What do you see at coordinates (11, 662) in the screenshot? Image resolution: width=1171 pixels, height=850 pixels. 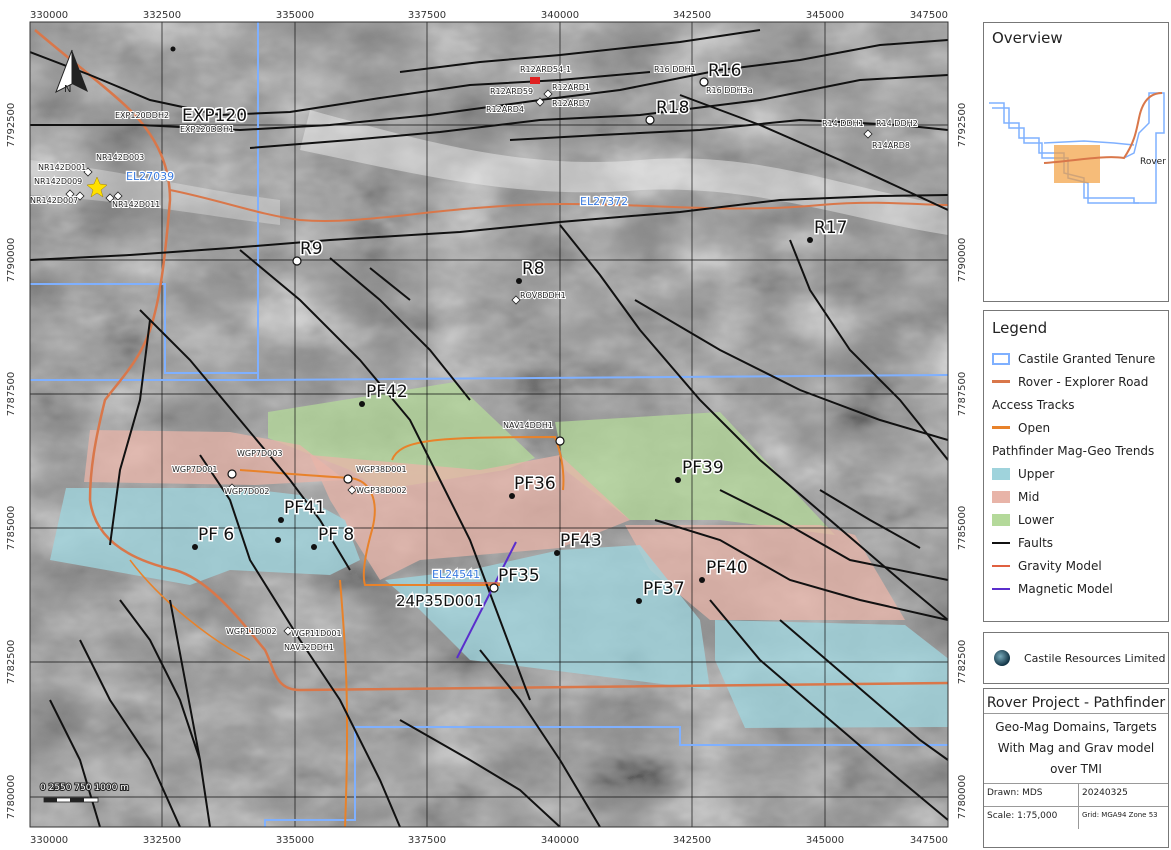 I see `y-tick-label-left: 7782500` at bounding box center [11, 662].